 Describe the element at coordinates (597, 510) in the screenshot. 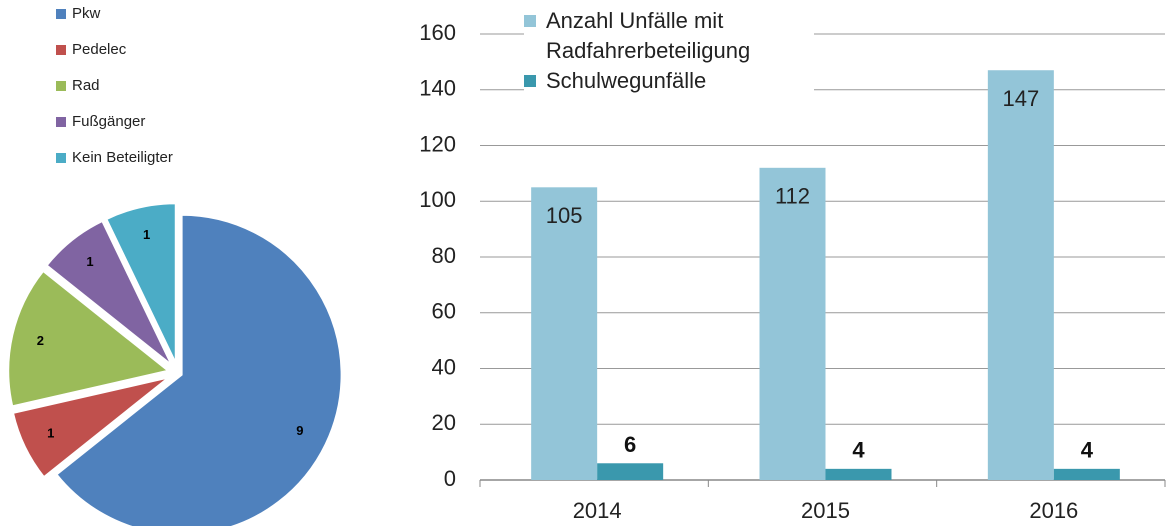

I see `x-tick-label: 2014` at that location.